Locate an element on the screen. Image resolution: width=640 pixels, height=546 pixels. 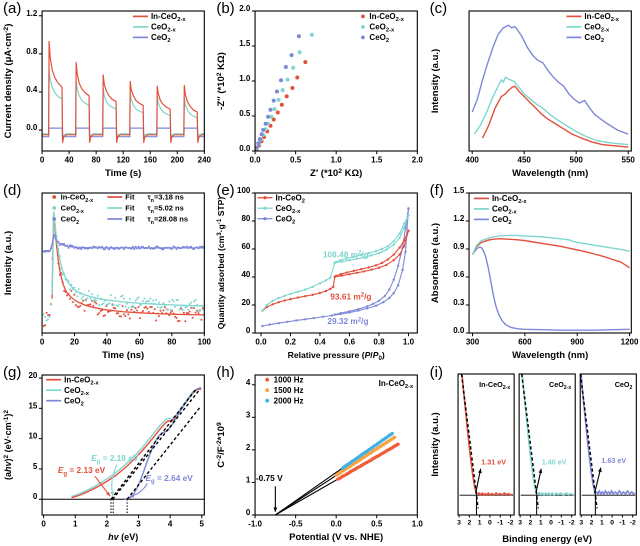
svg-text: 0.8 is located at coordinates (32, 51).